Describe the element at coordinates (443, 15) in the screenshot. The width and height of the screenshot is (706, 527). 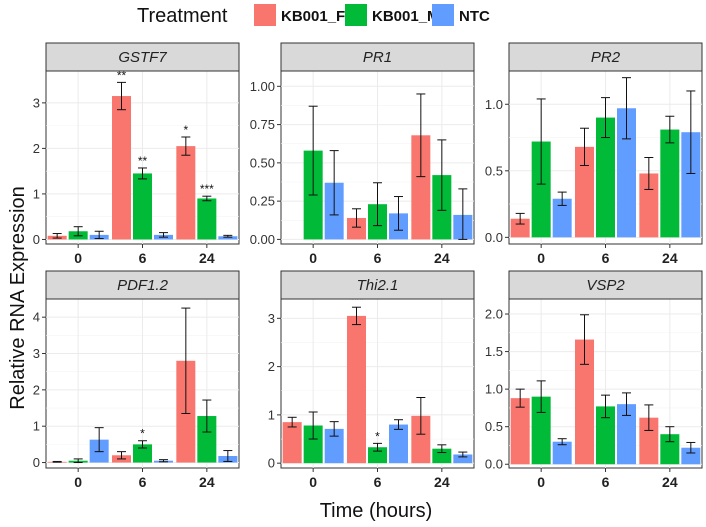
I see `legend-swatch-ntc` at that location.